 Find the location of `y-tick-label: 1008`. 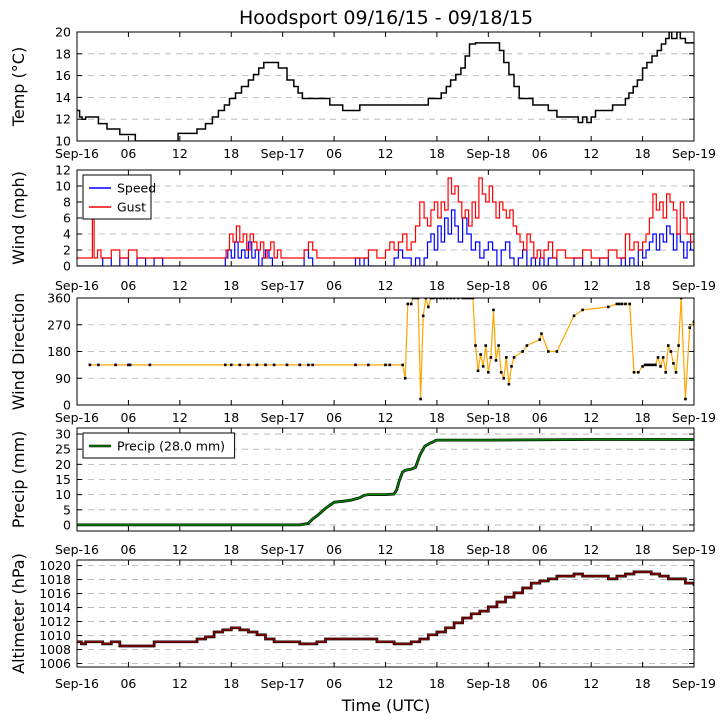

y-tick-label: 1008 is located at coordinates (55, 649).